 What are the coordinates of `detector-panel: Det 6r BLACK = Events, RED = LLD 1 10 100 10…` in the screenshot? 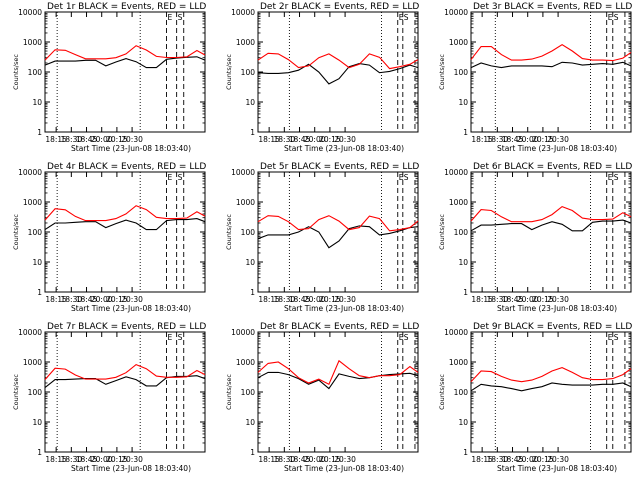 It's located at (535, 237).